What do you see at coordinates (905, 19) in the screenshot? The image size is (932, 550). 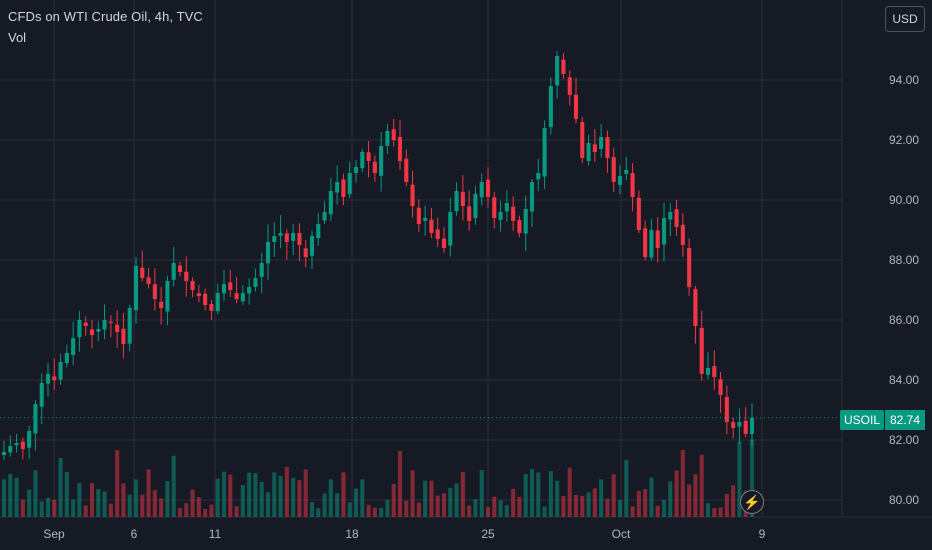 I see `currency-button: USD` at bounding box center [905, 19].